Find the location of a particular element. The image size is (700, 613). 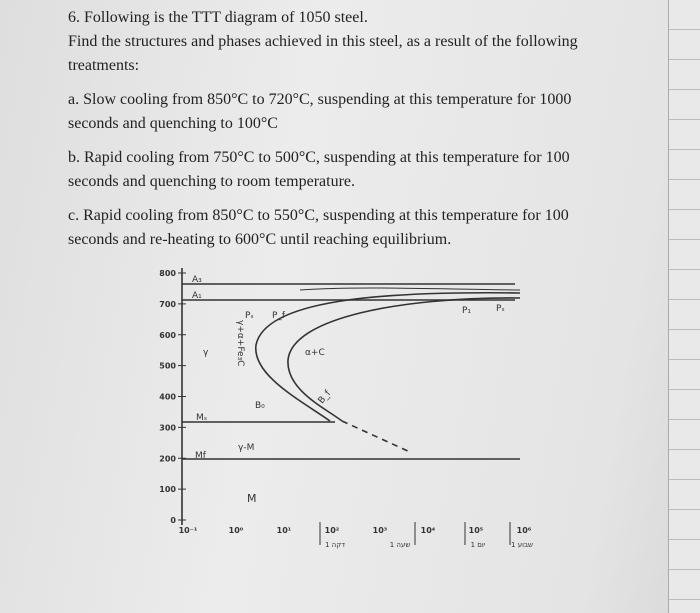

label: γ-M is located at coordinates (246, 448).